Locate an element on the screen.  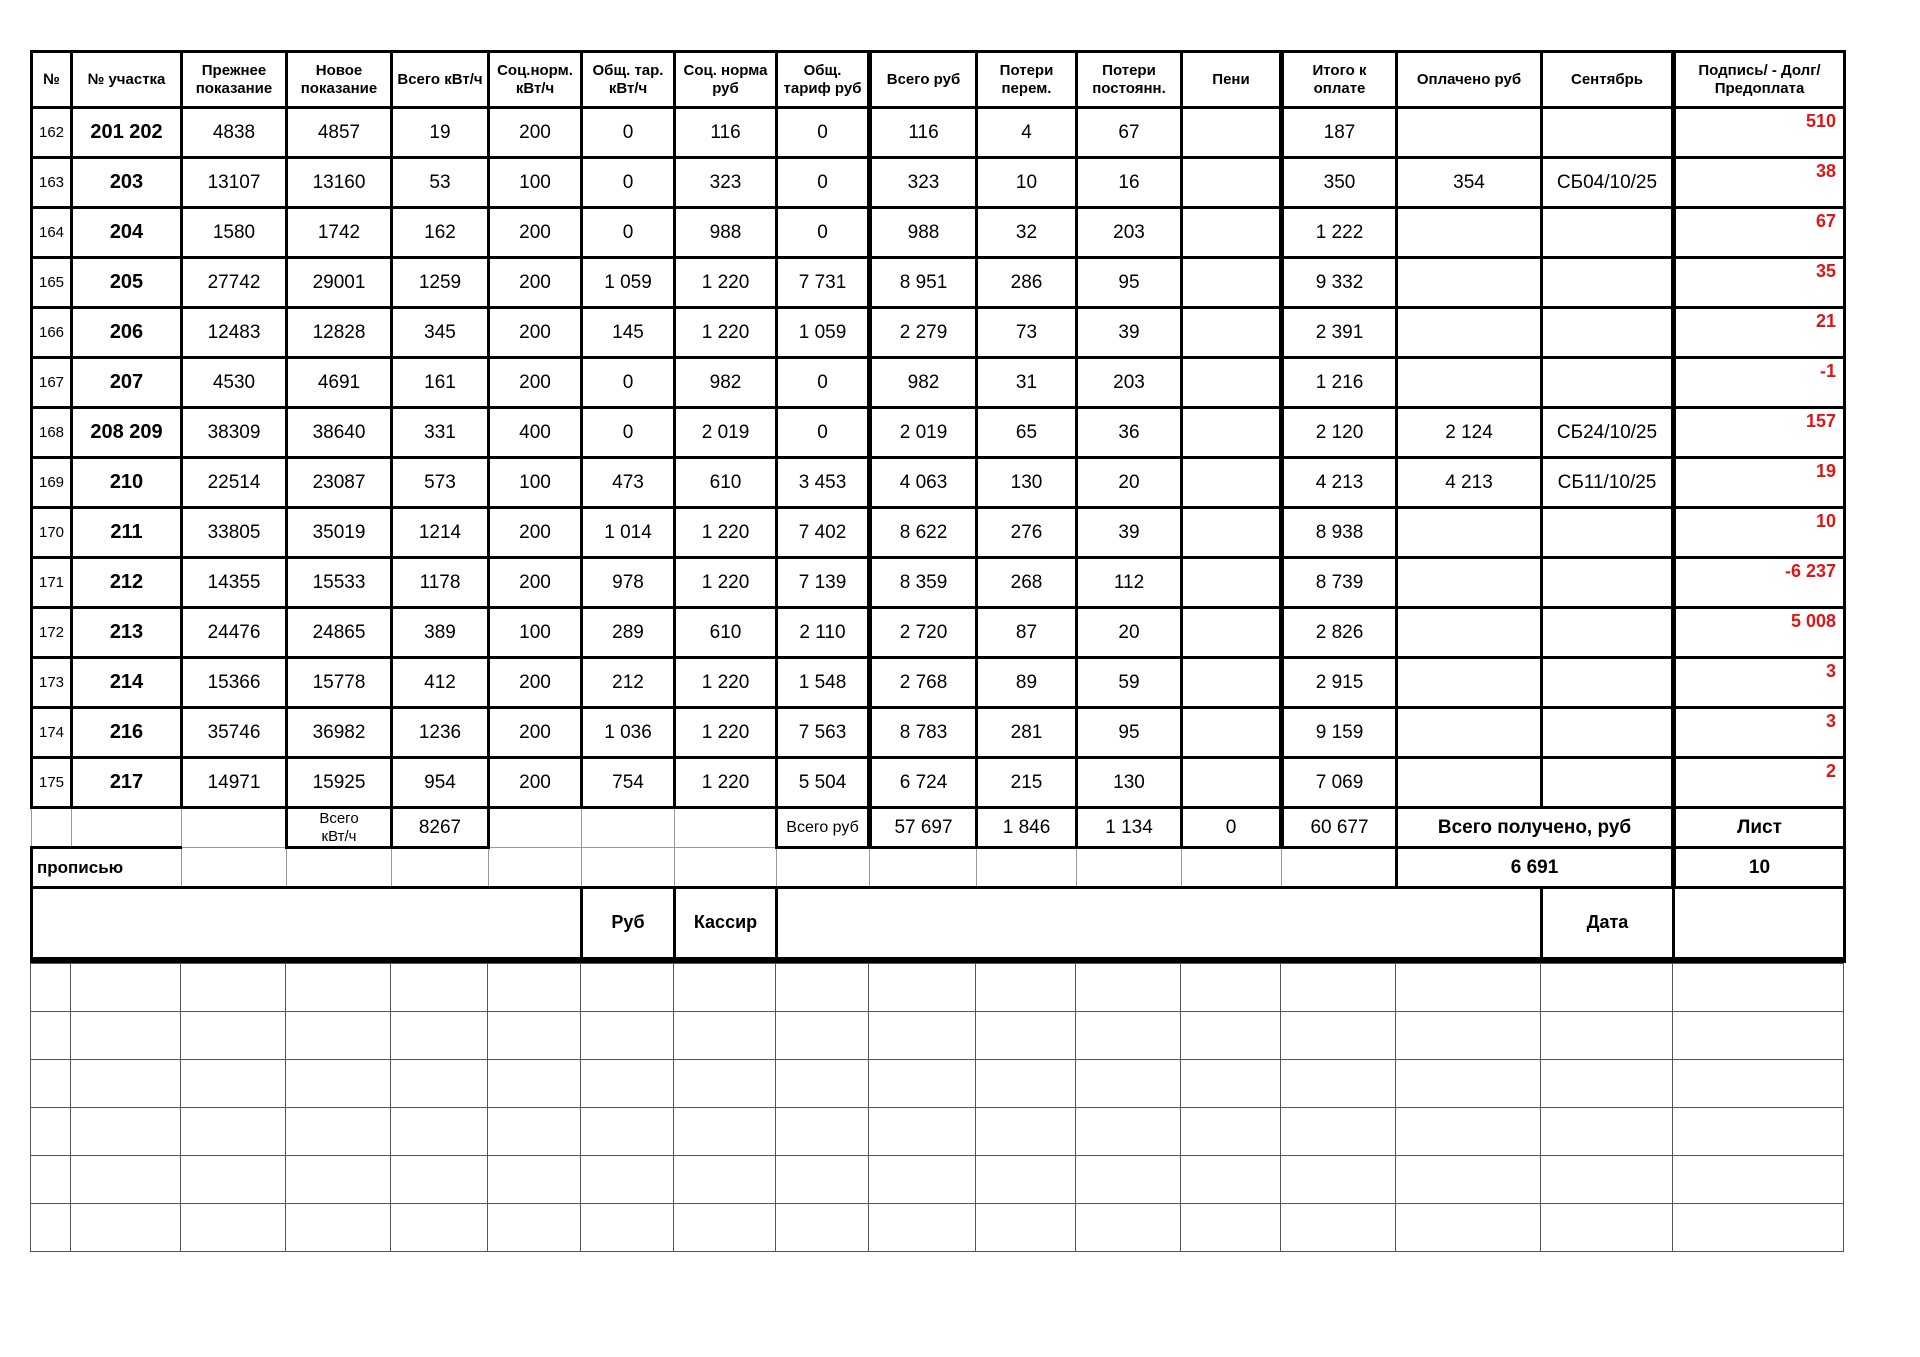
general-tariff-kwh: 1 036 is located at coordinates (628, 732).